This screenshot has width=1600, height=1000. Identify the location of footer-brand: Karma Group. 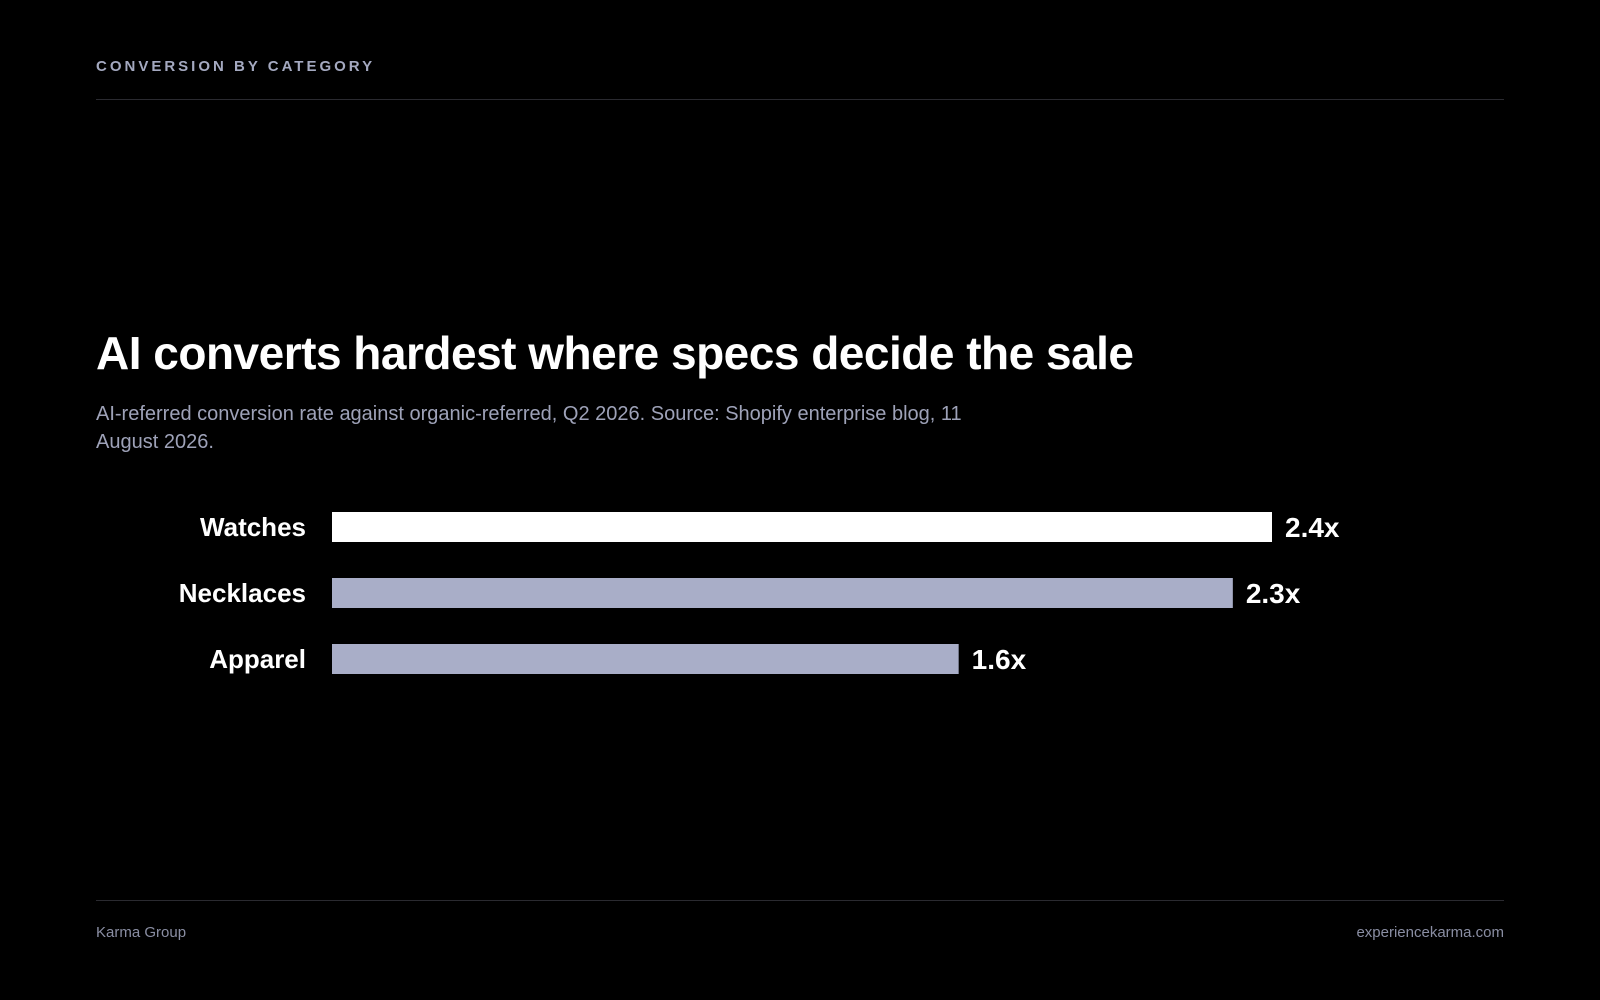
(141, 932).